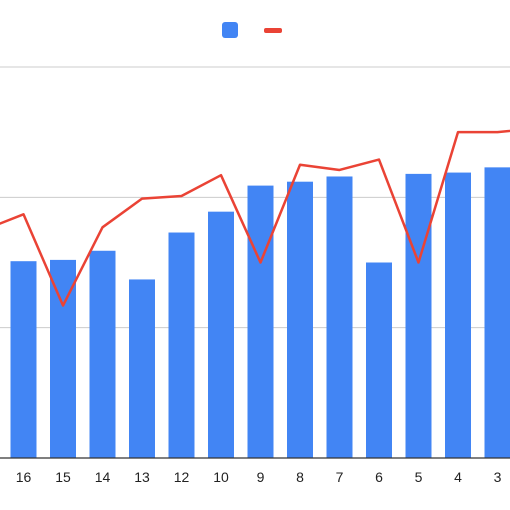  What do you see at coordinates (273, 30) in the screenshot?
I see `legend-swatch-line` at bounding box center [273, 30].